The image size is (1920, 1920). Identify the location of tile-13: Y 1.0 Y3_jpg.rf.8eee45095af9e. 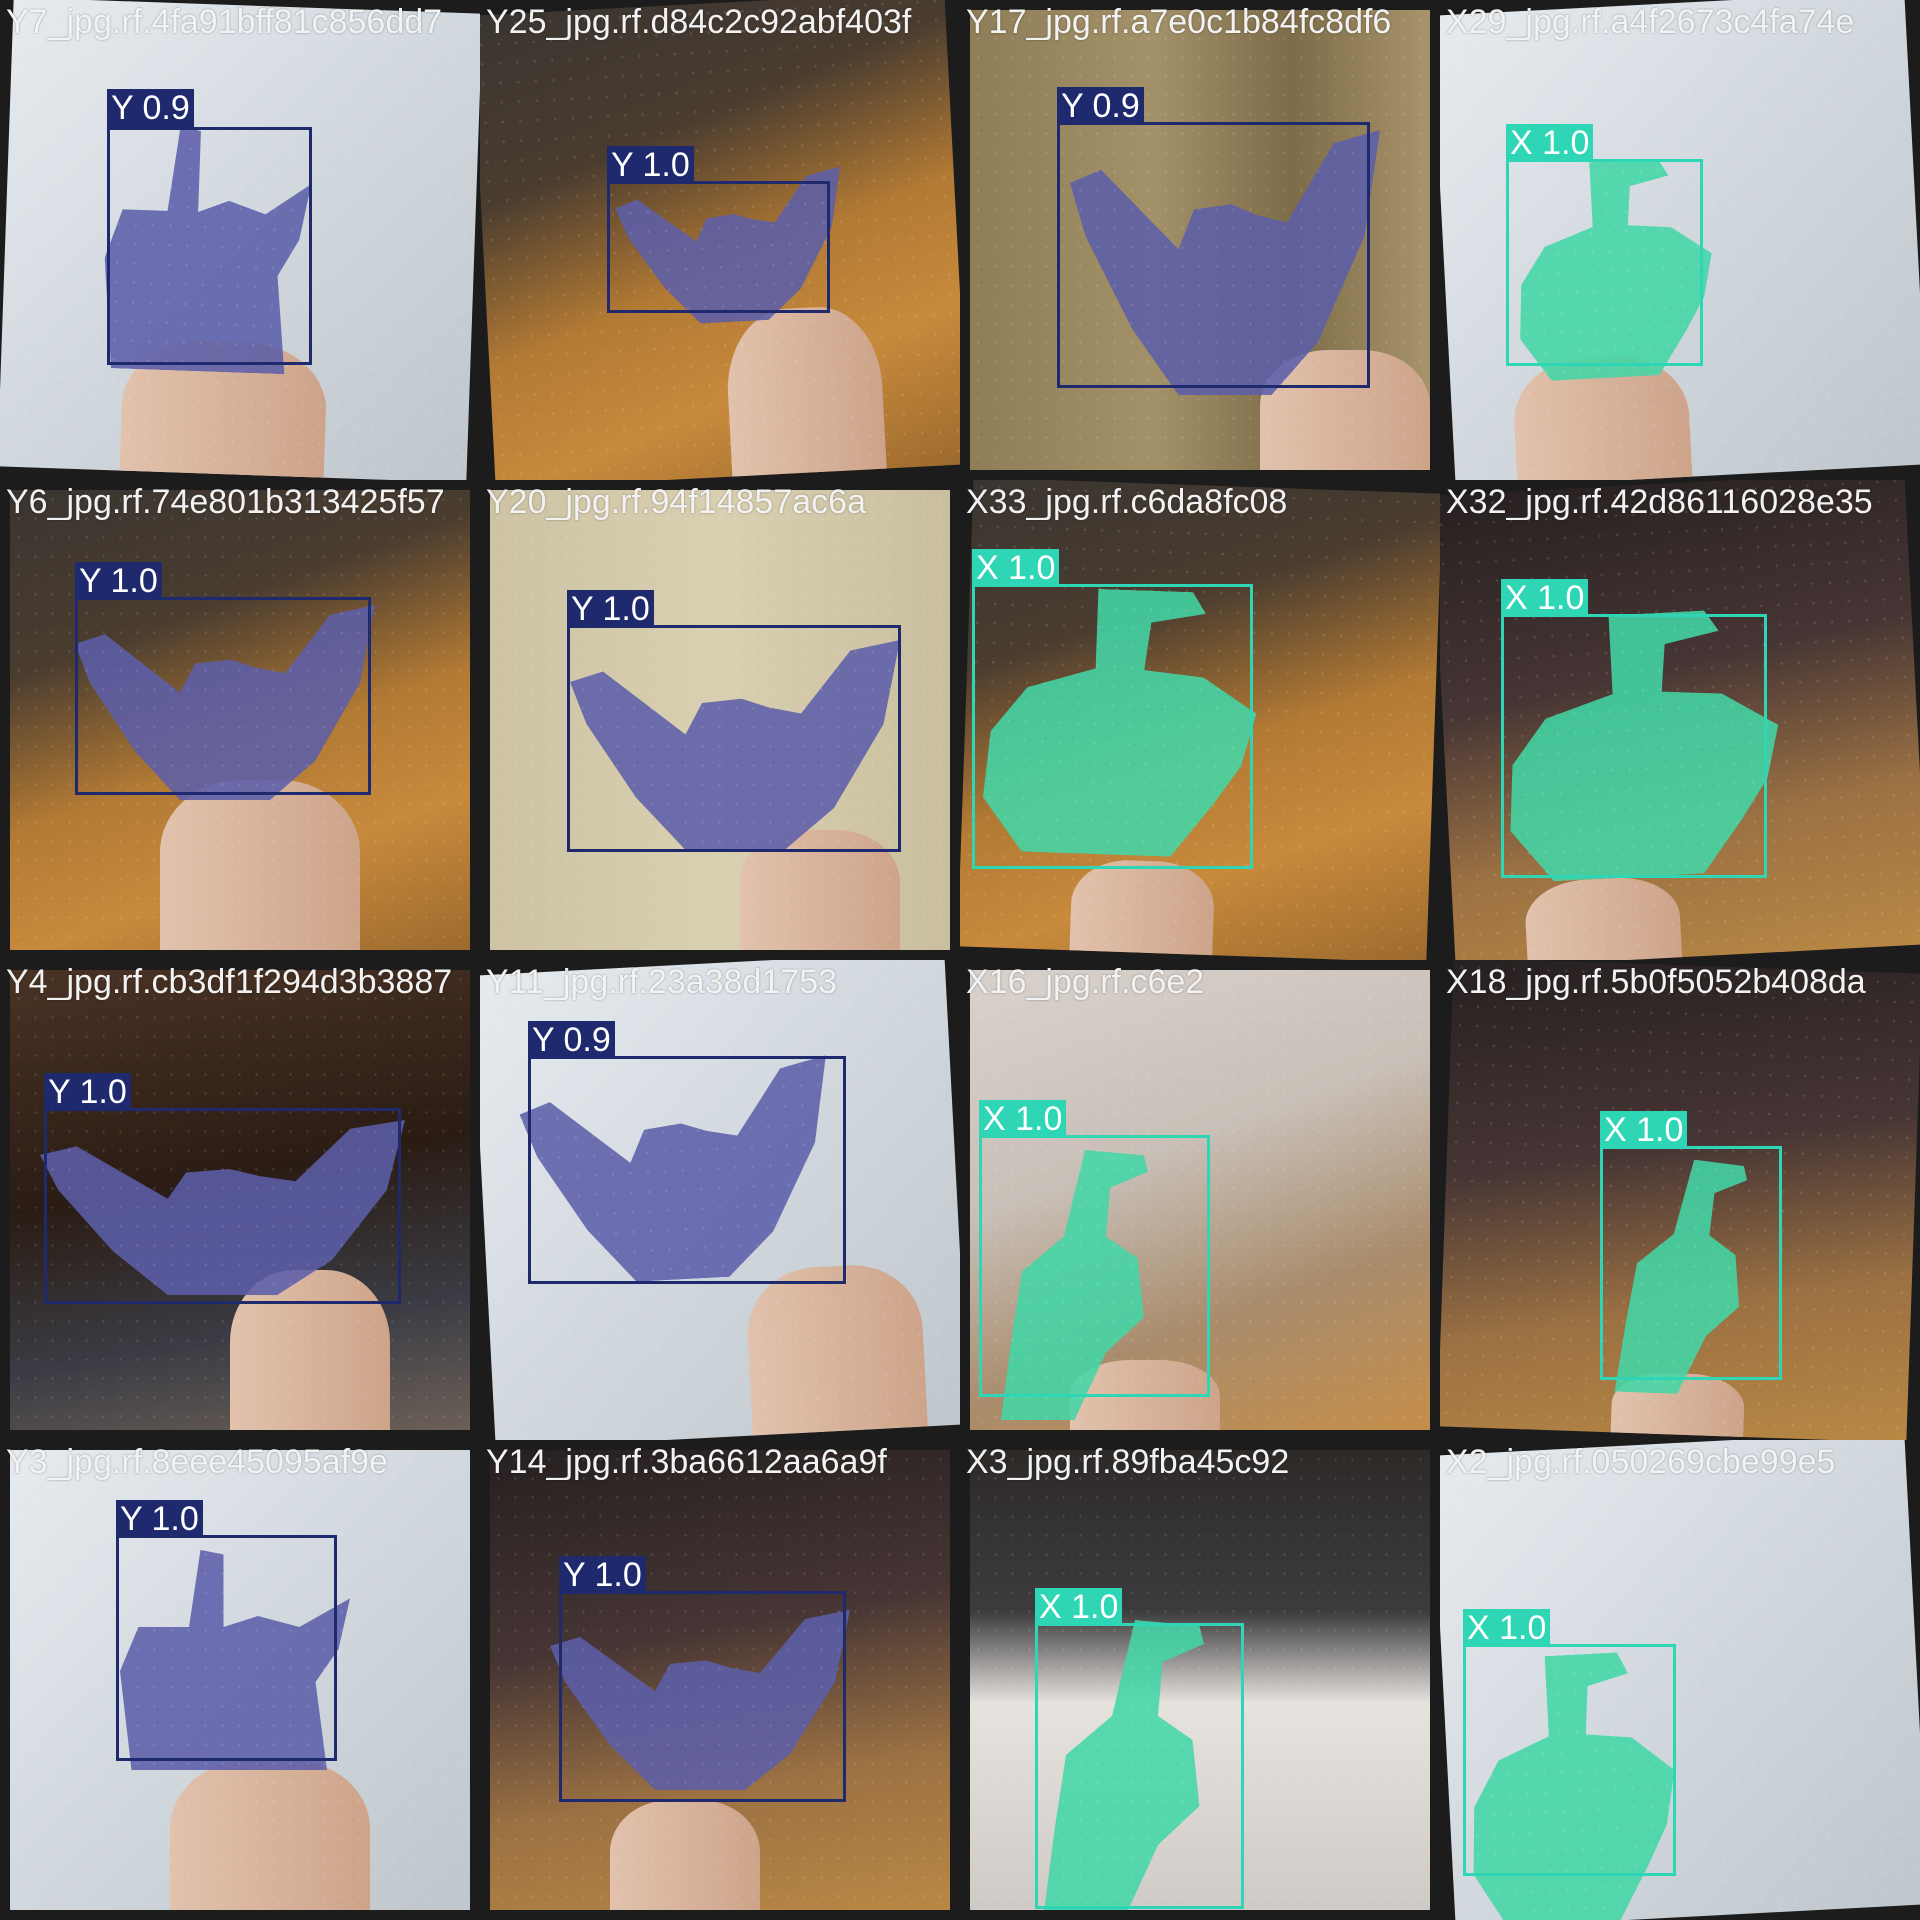
(240, 1680).